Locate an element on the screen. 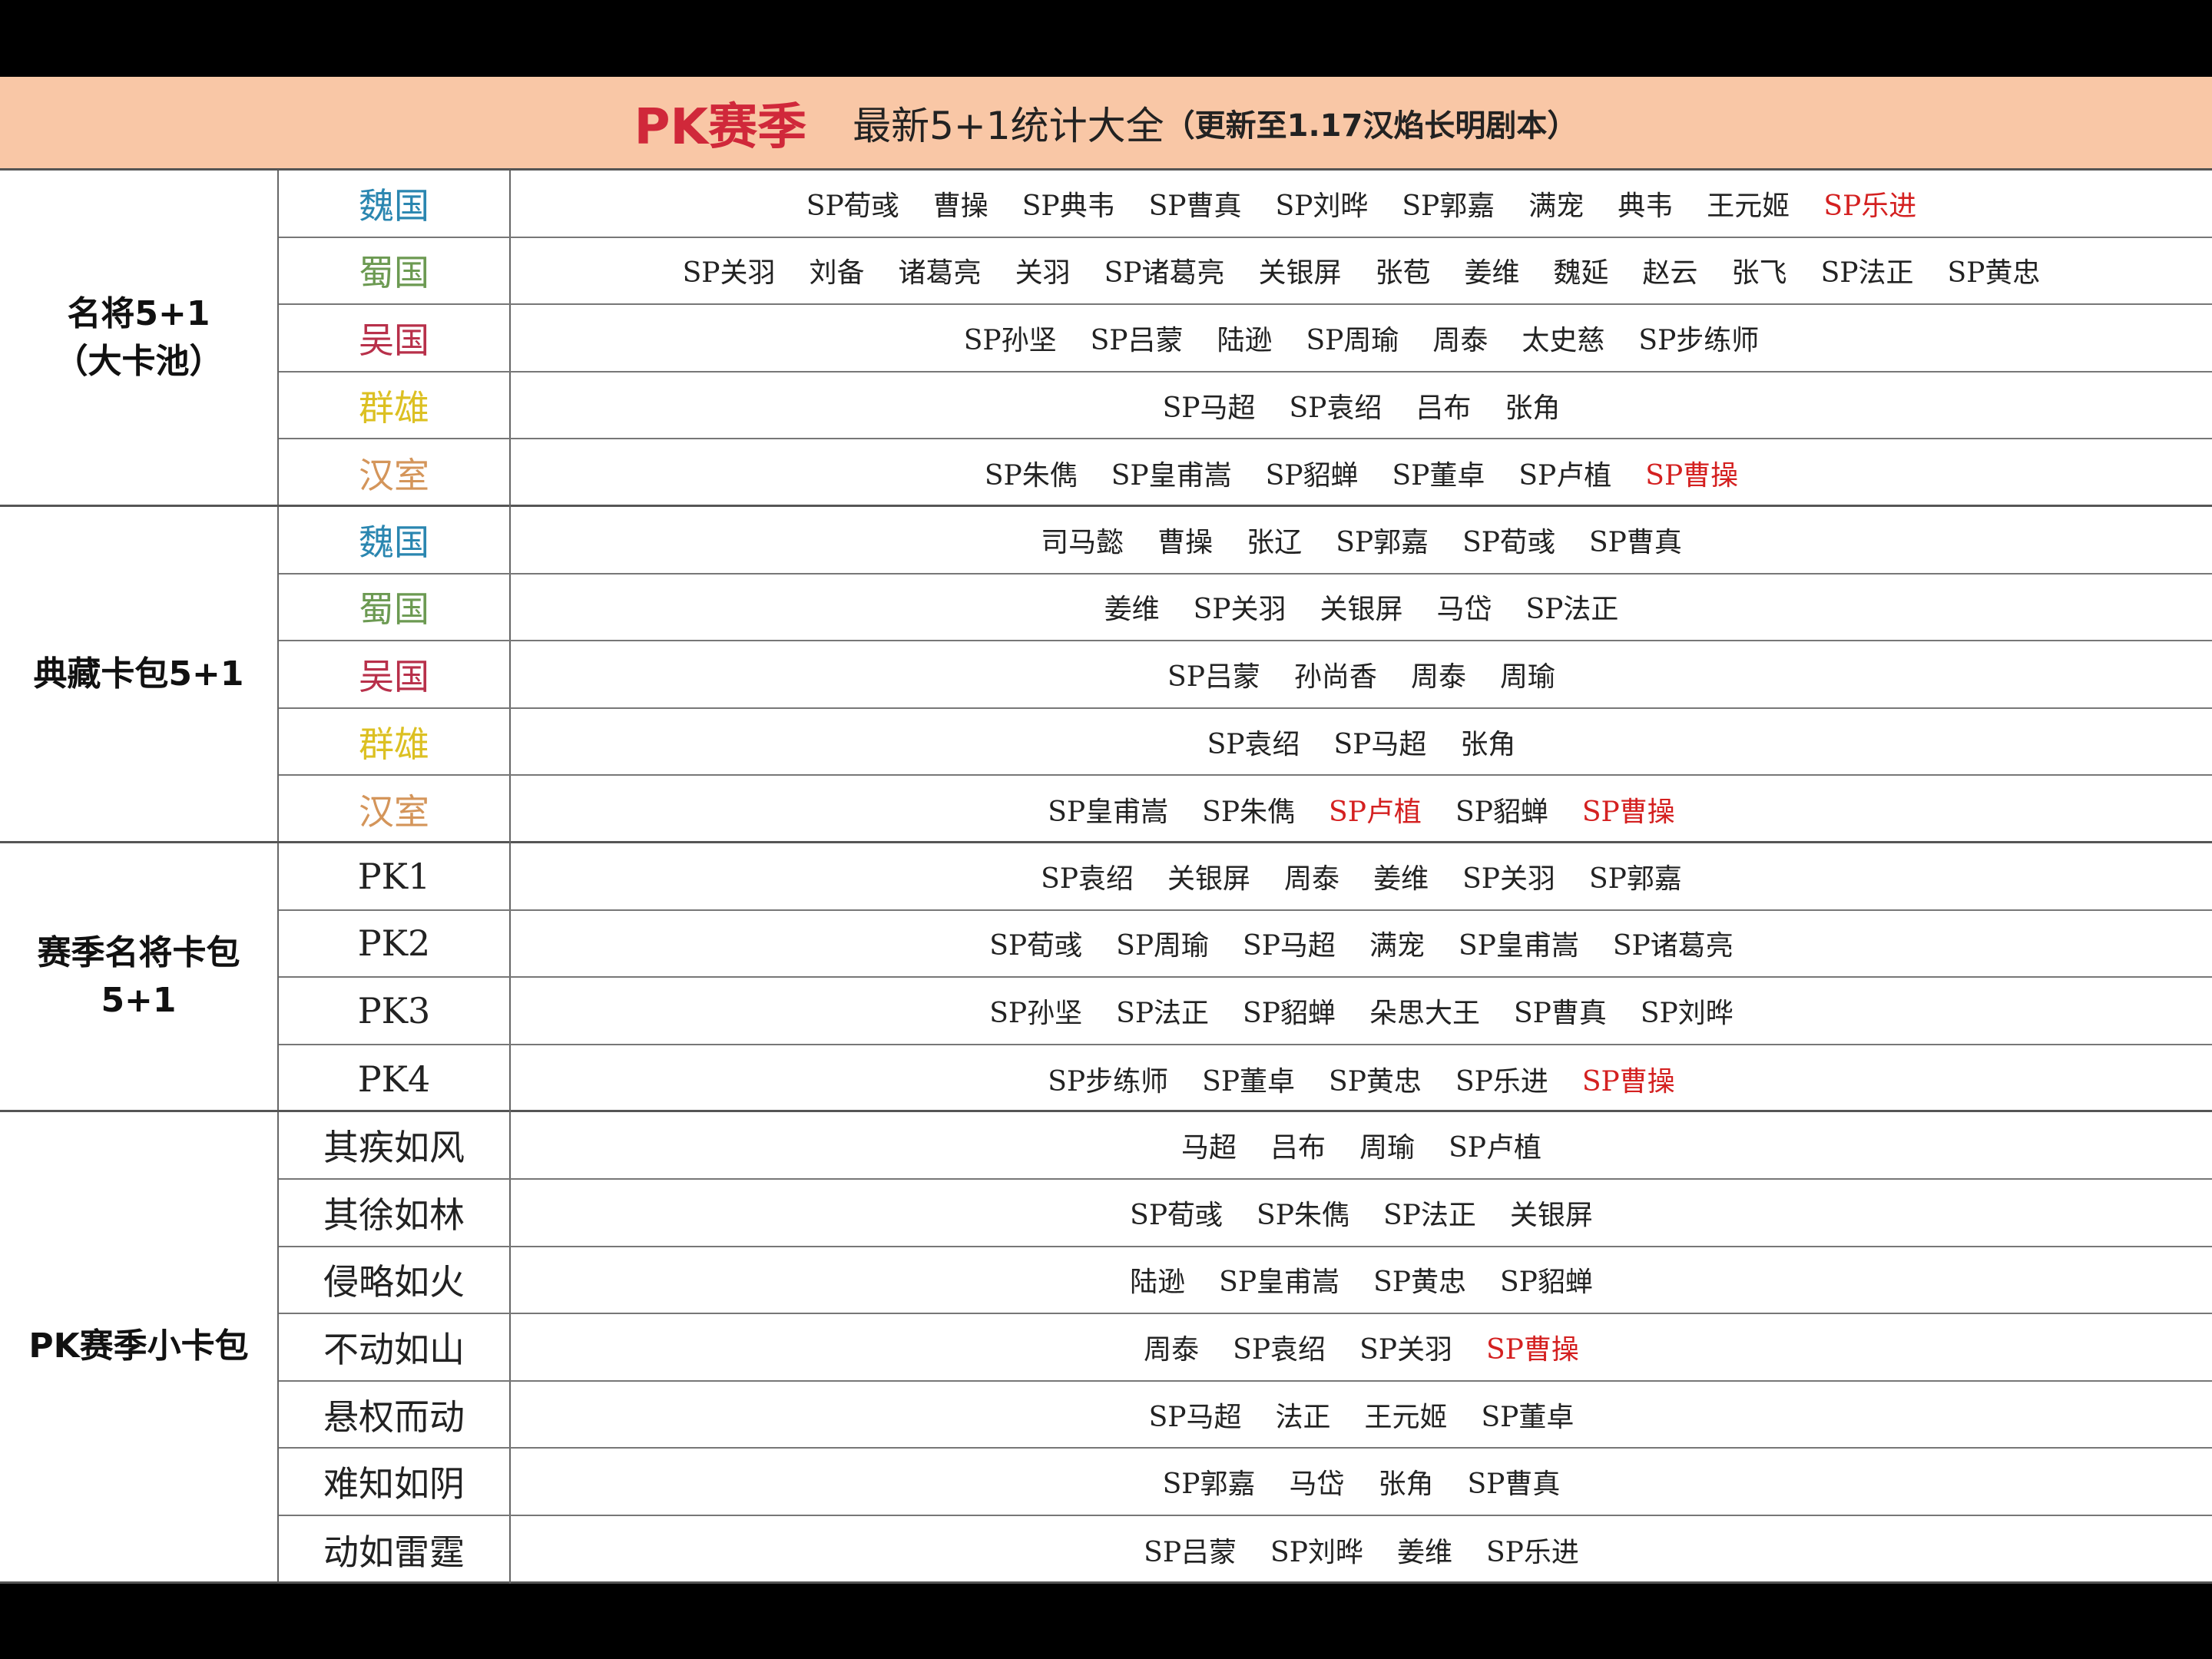  general-name: 马超 is located at coordinates (1209, 1148).